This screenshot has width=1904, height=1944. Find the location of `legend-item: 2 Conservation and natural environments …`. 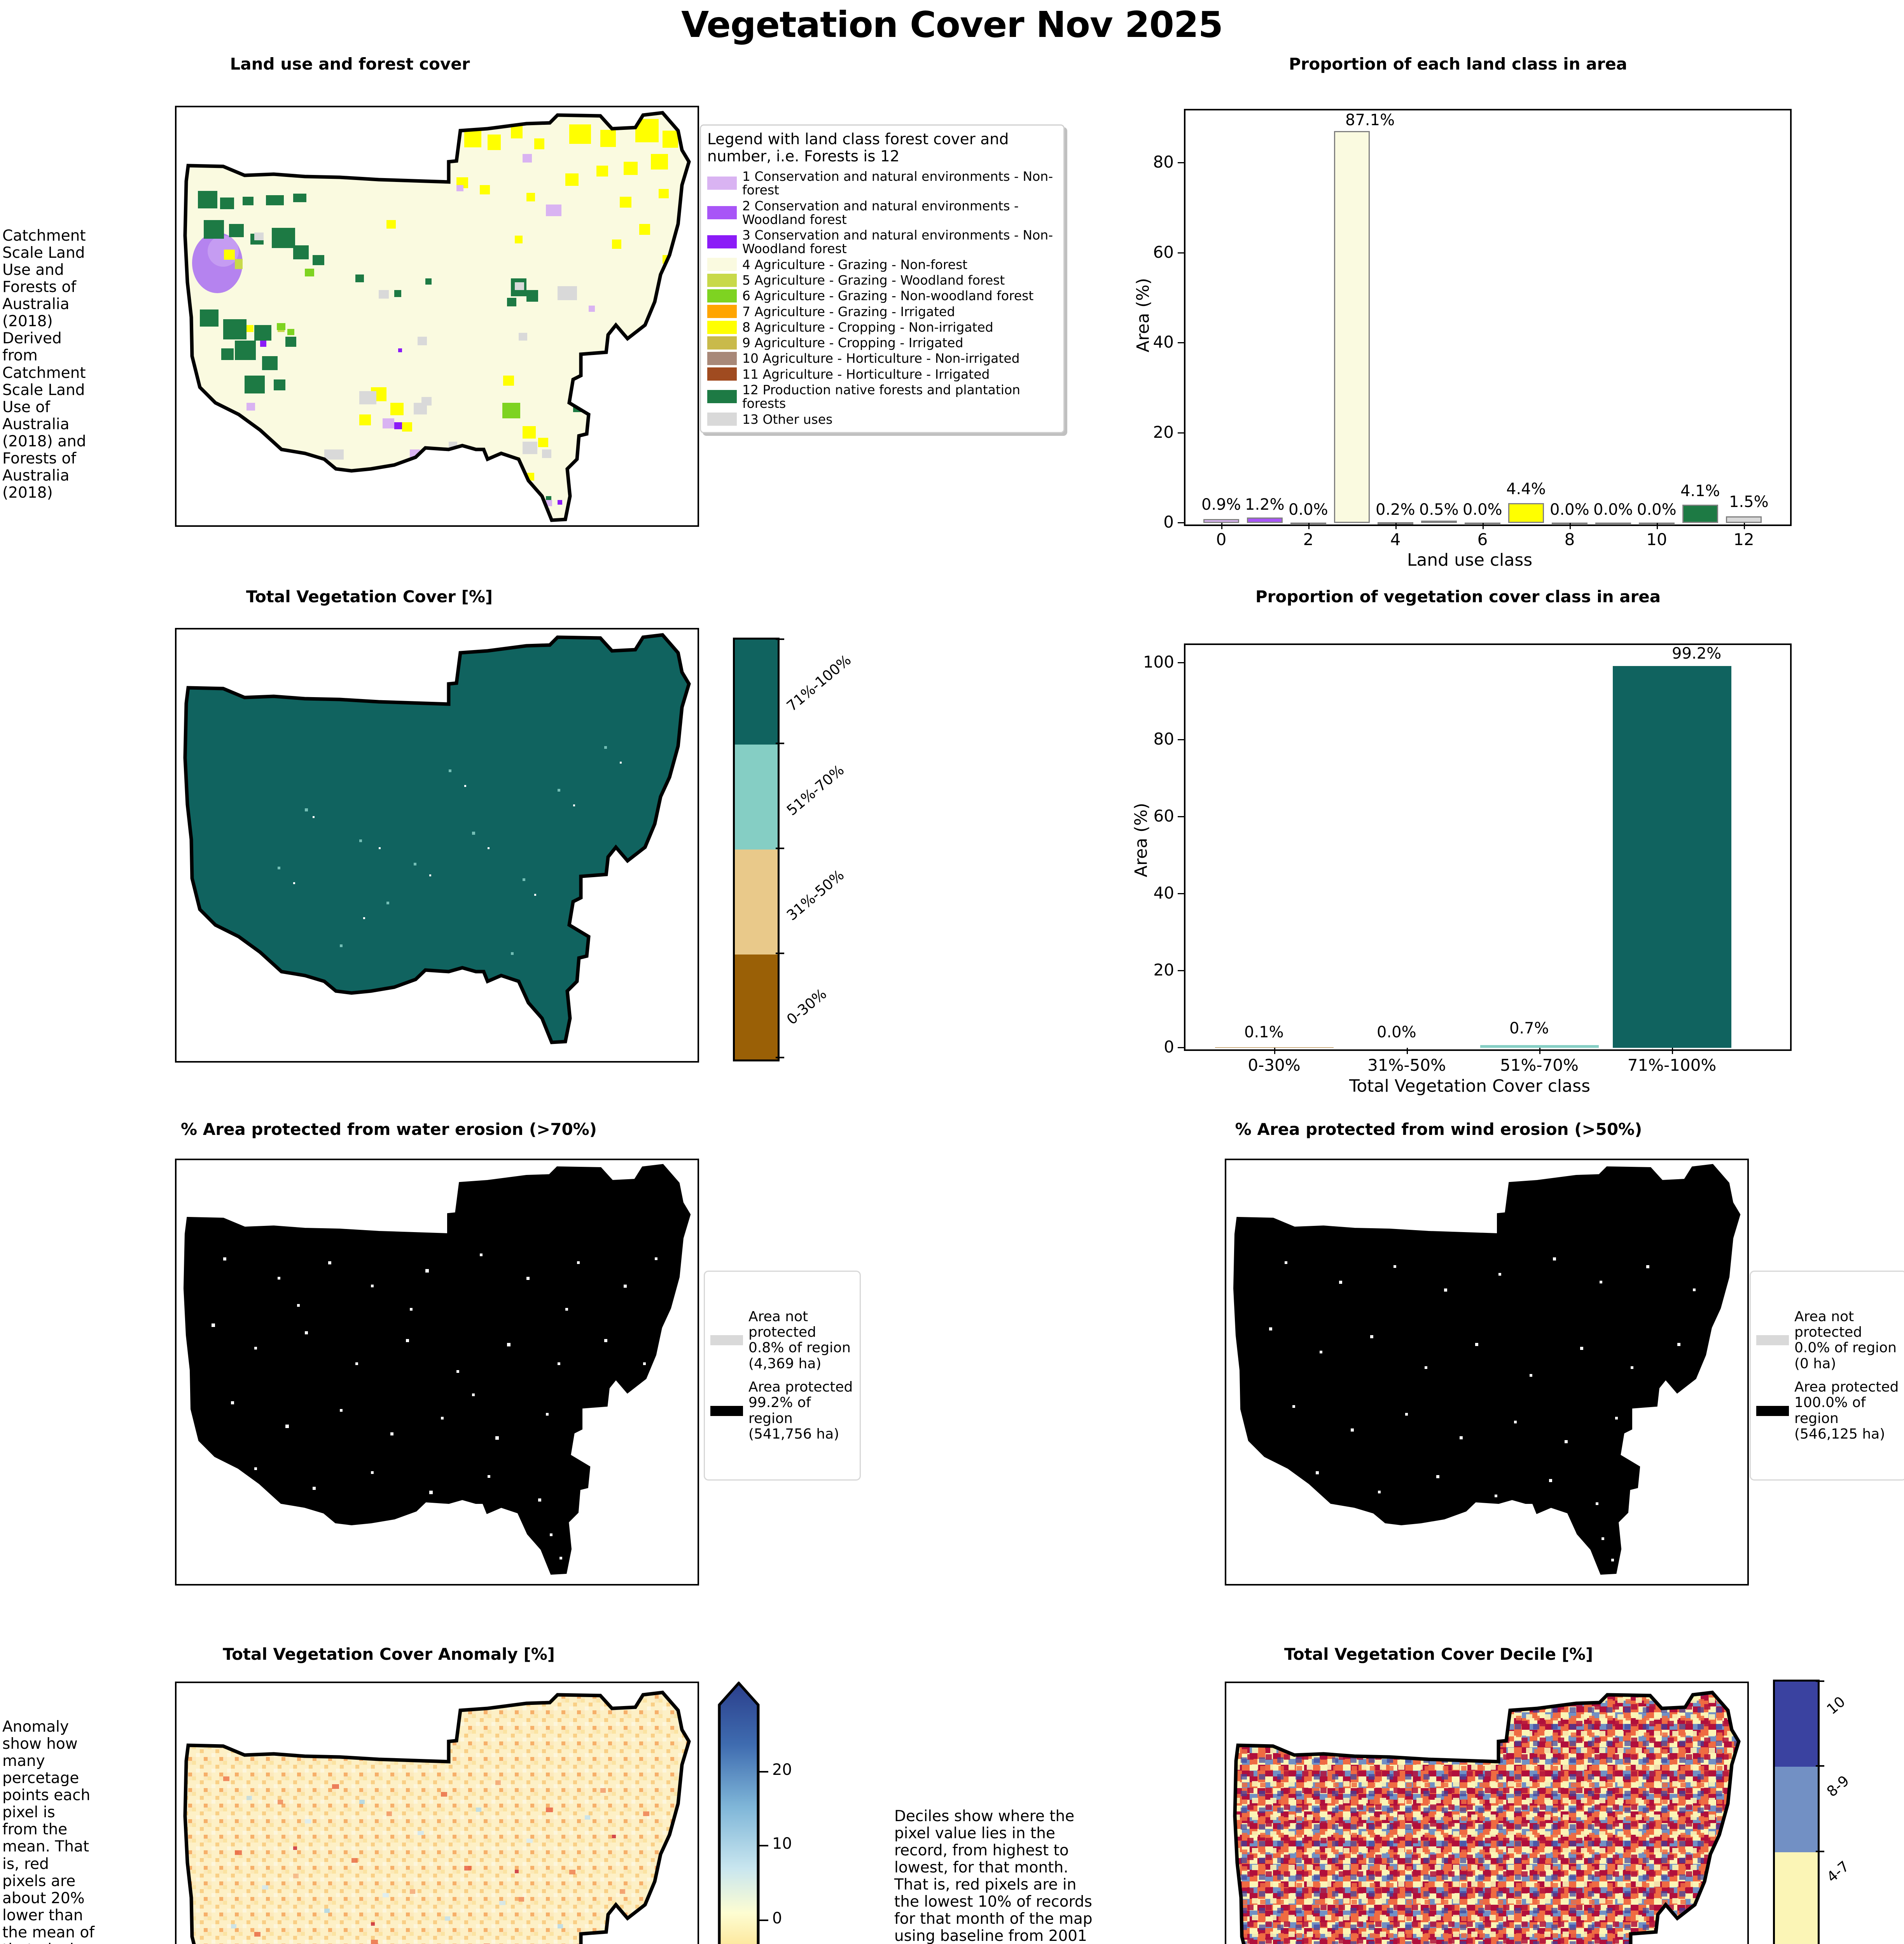

legend-item: 2 Conservation and natural environments … is located at coordinates (882, 213).